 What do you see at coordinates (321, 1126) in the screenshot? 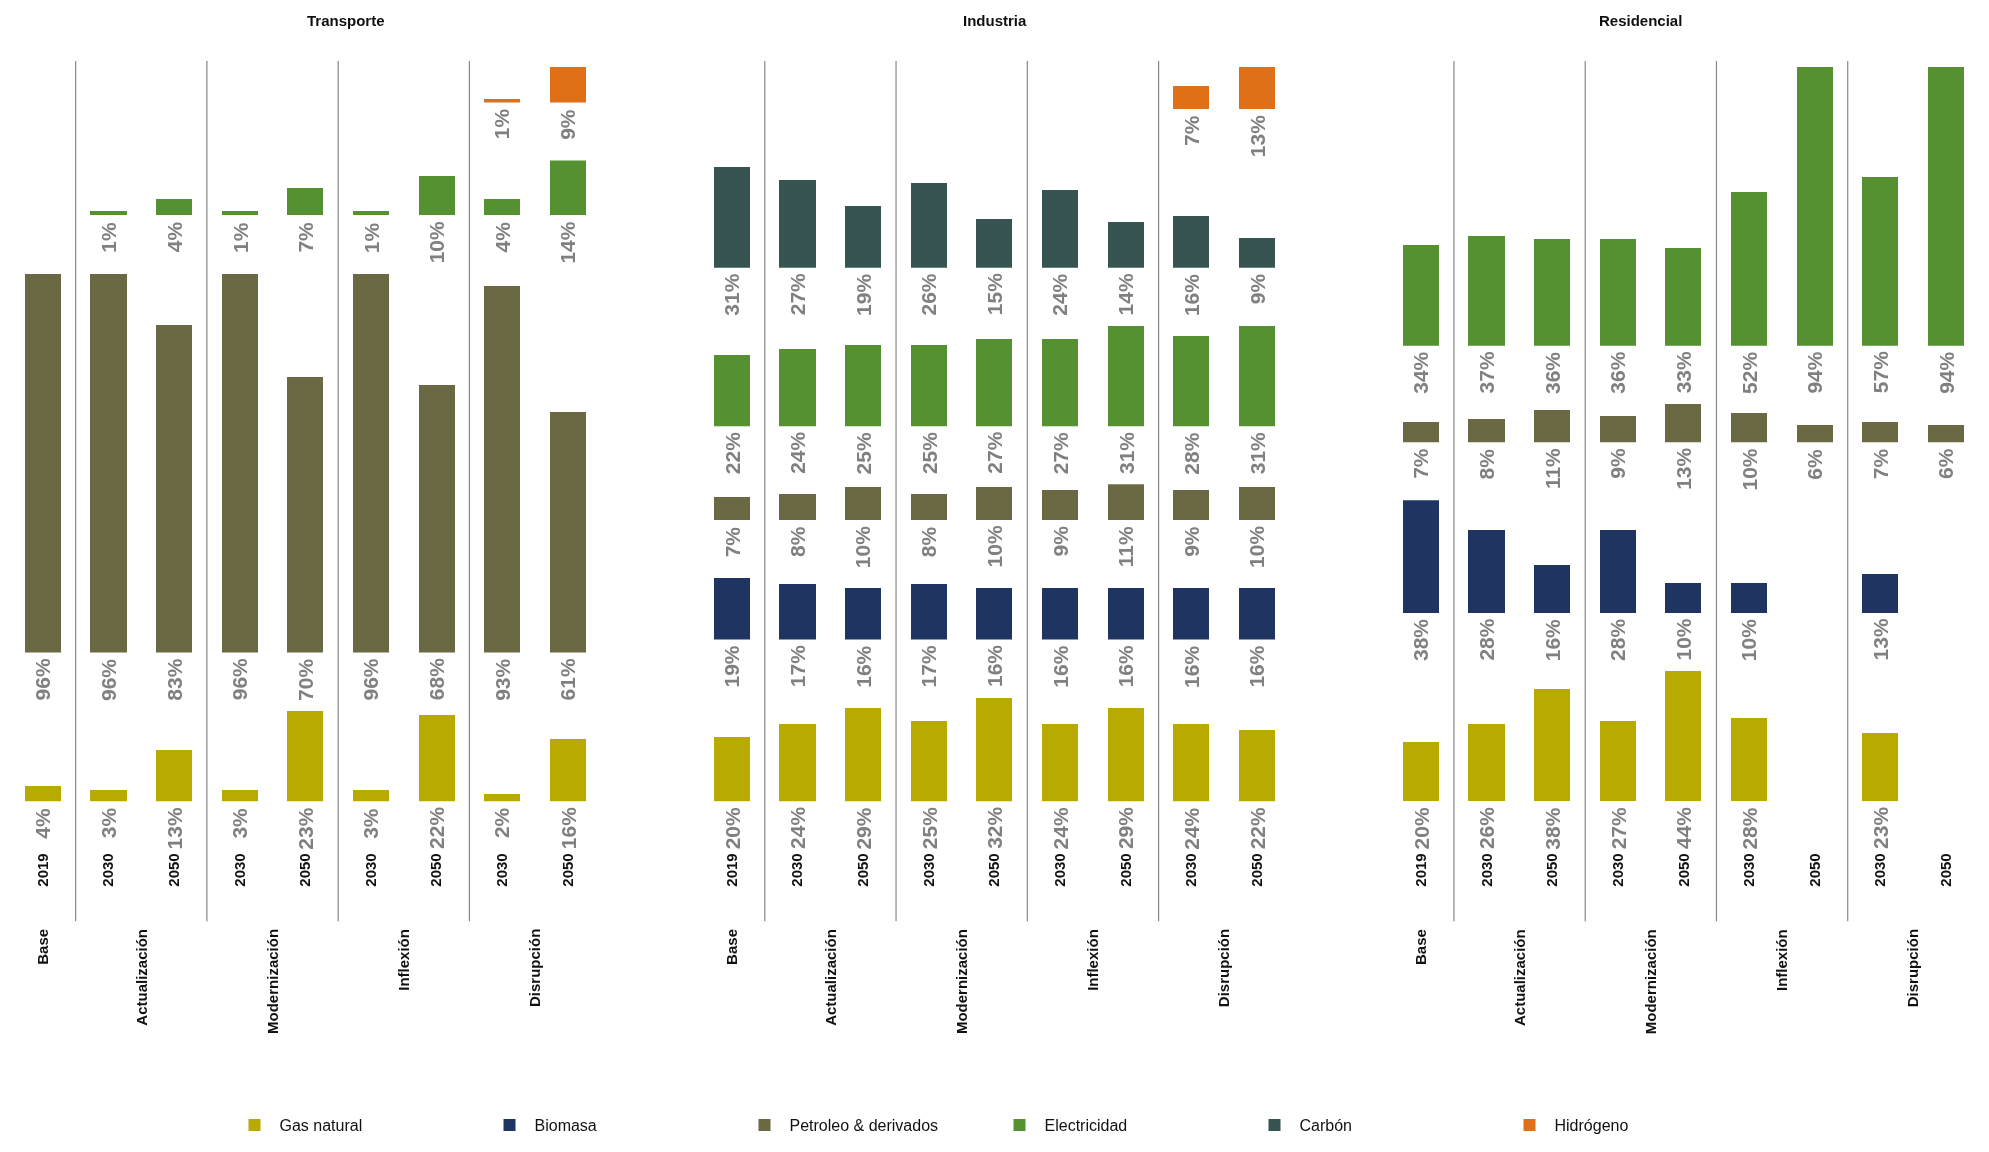
I see `legend-label: Gas natural` at bounding box center [321, 1126].